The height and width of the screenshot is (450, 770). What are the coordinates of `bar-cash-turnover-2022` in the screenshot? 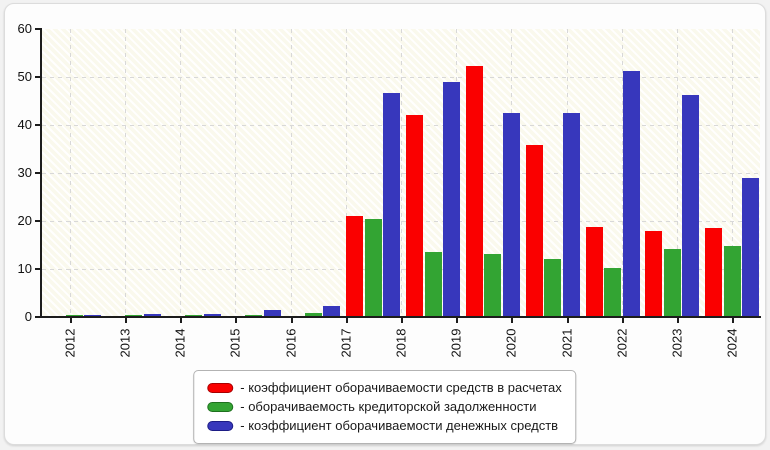 It's located at (691, 206).